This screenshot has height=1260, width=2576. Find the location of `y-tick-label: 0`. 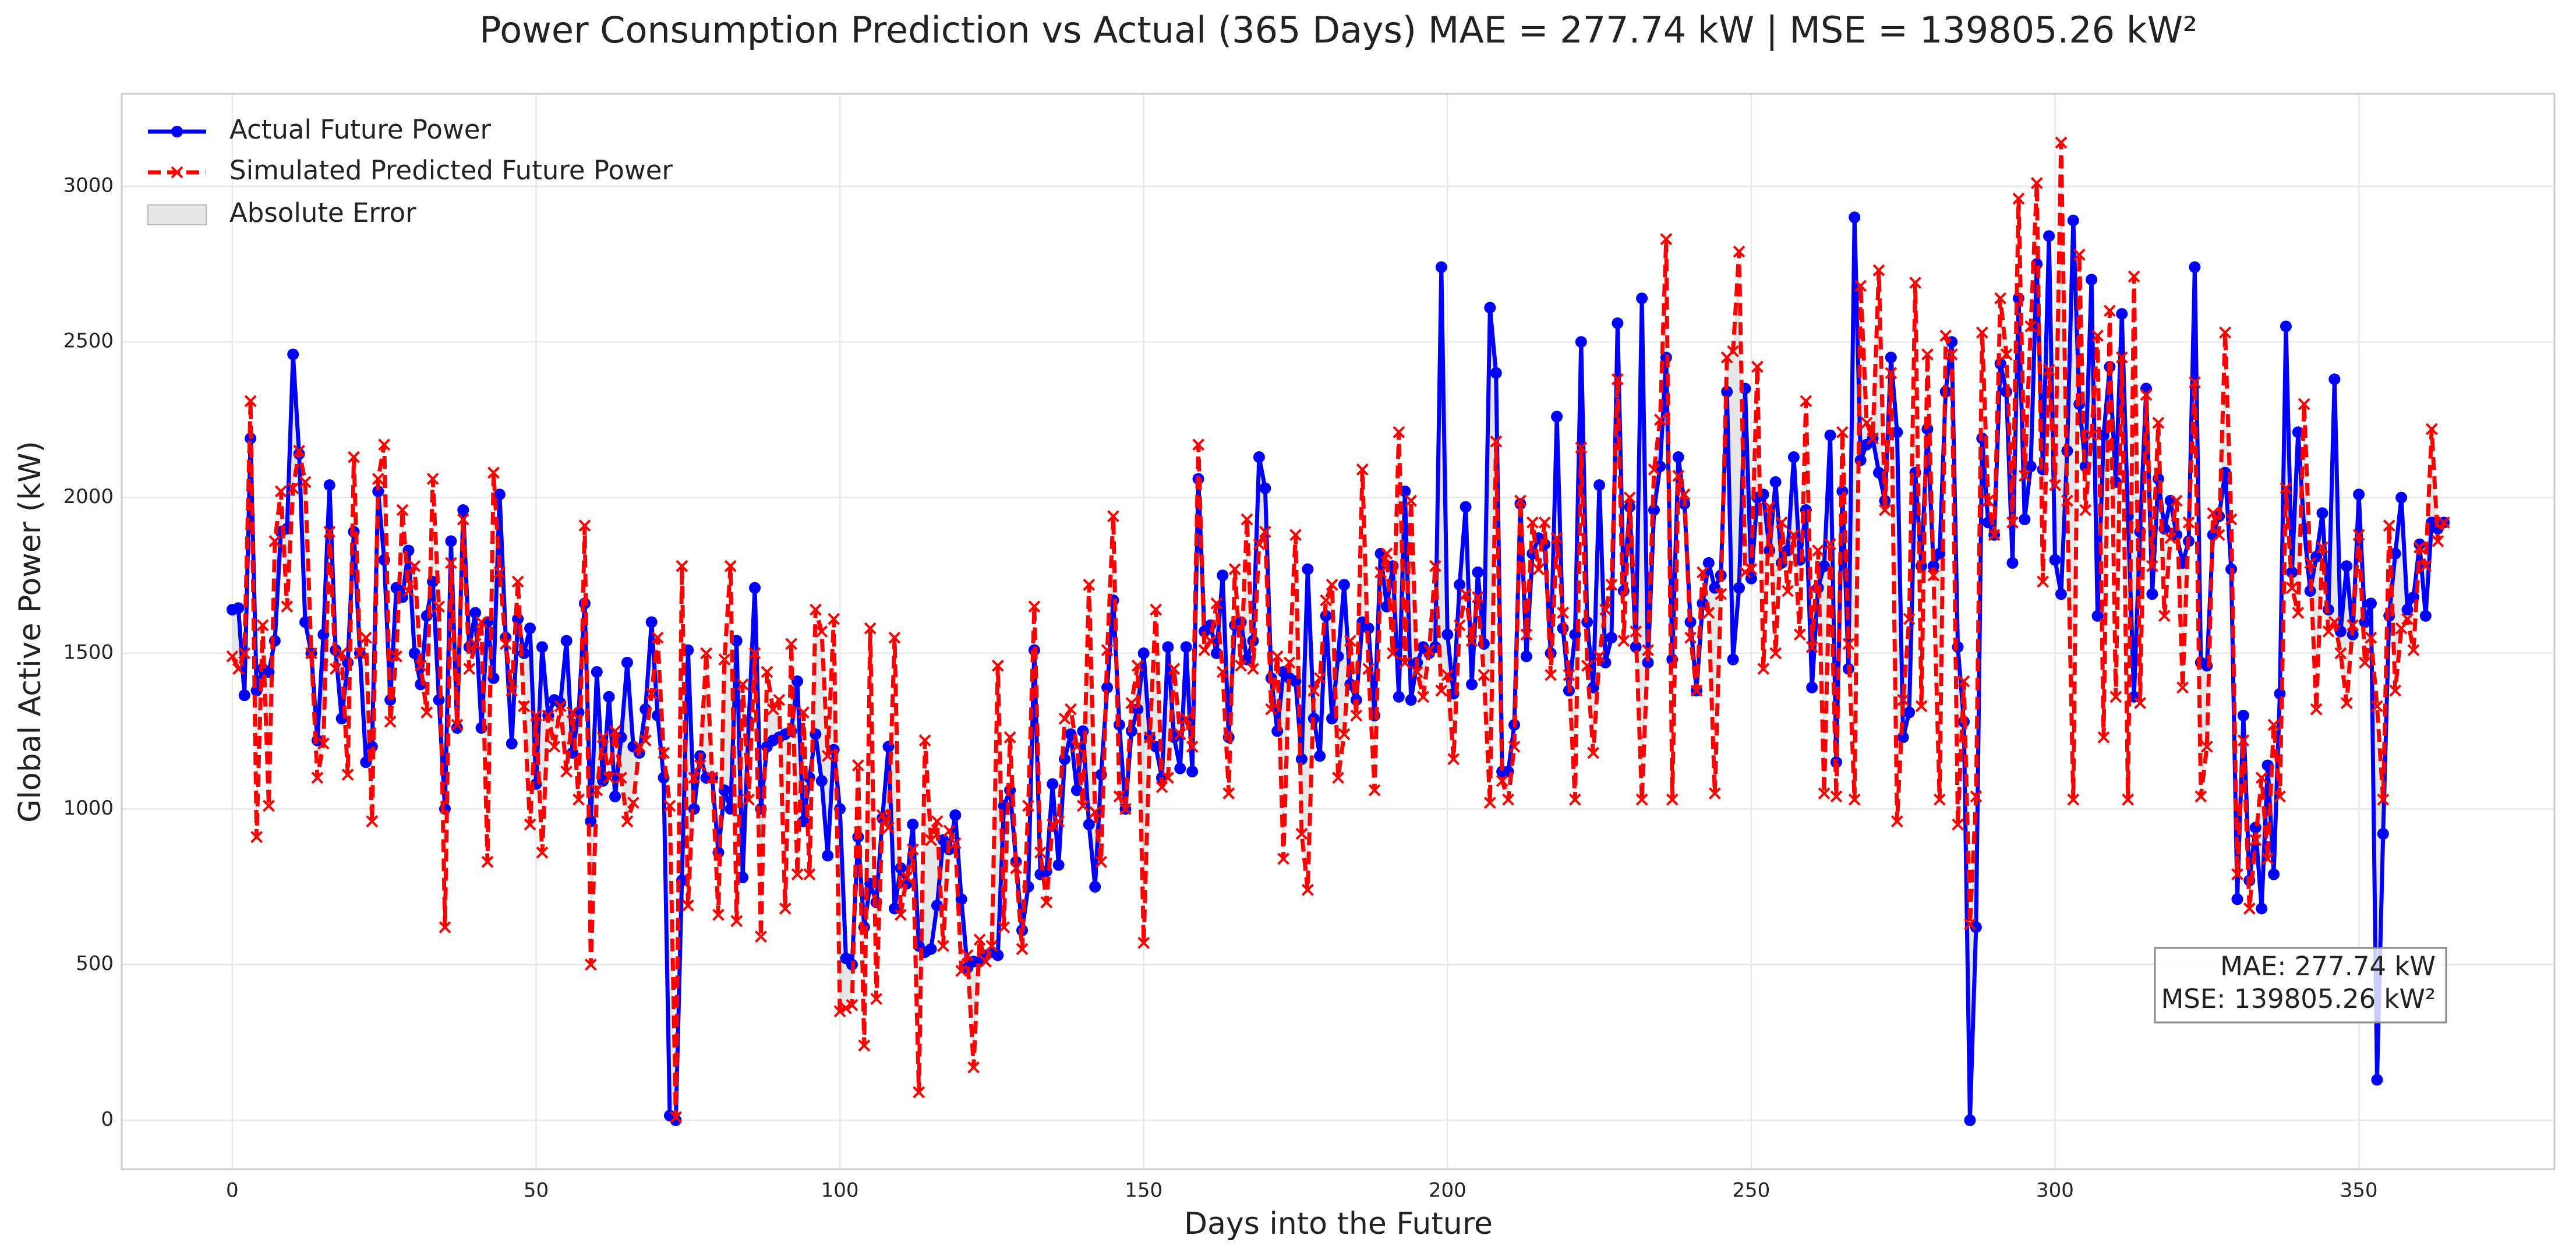

y-tick-label: 0 is located at coordinates (107, 1119).